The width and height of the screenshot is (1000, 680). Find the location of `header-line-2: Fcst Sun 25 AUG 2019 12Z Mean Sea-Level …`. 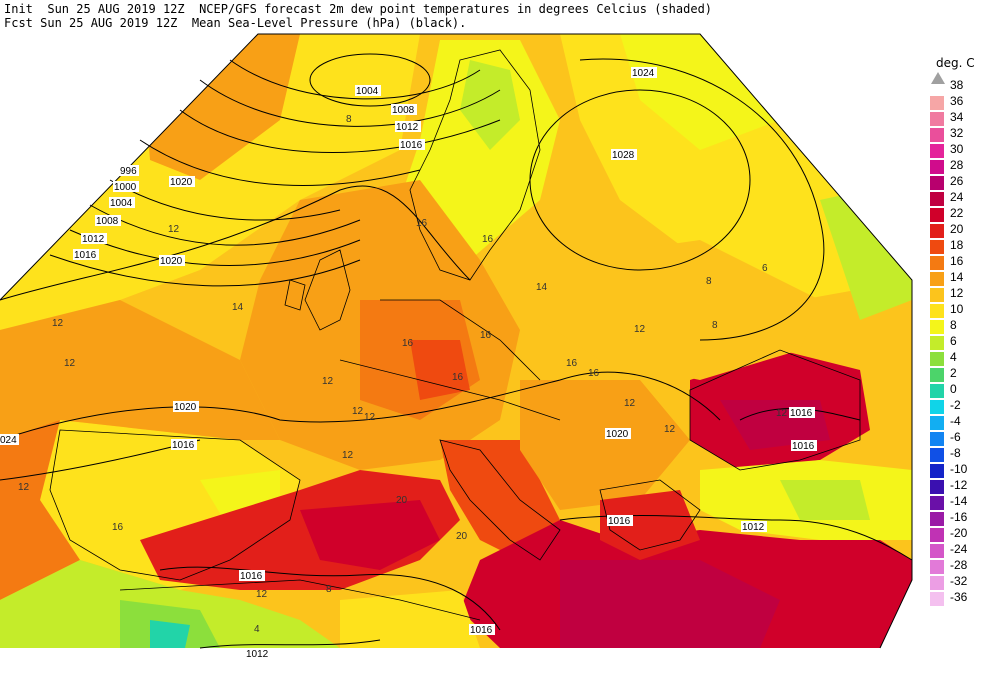

header-line-2: Fcst Sun 25 AUG 2019 12Z Mean Sea-Level … is located at coordinates (235, 23).